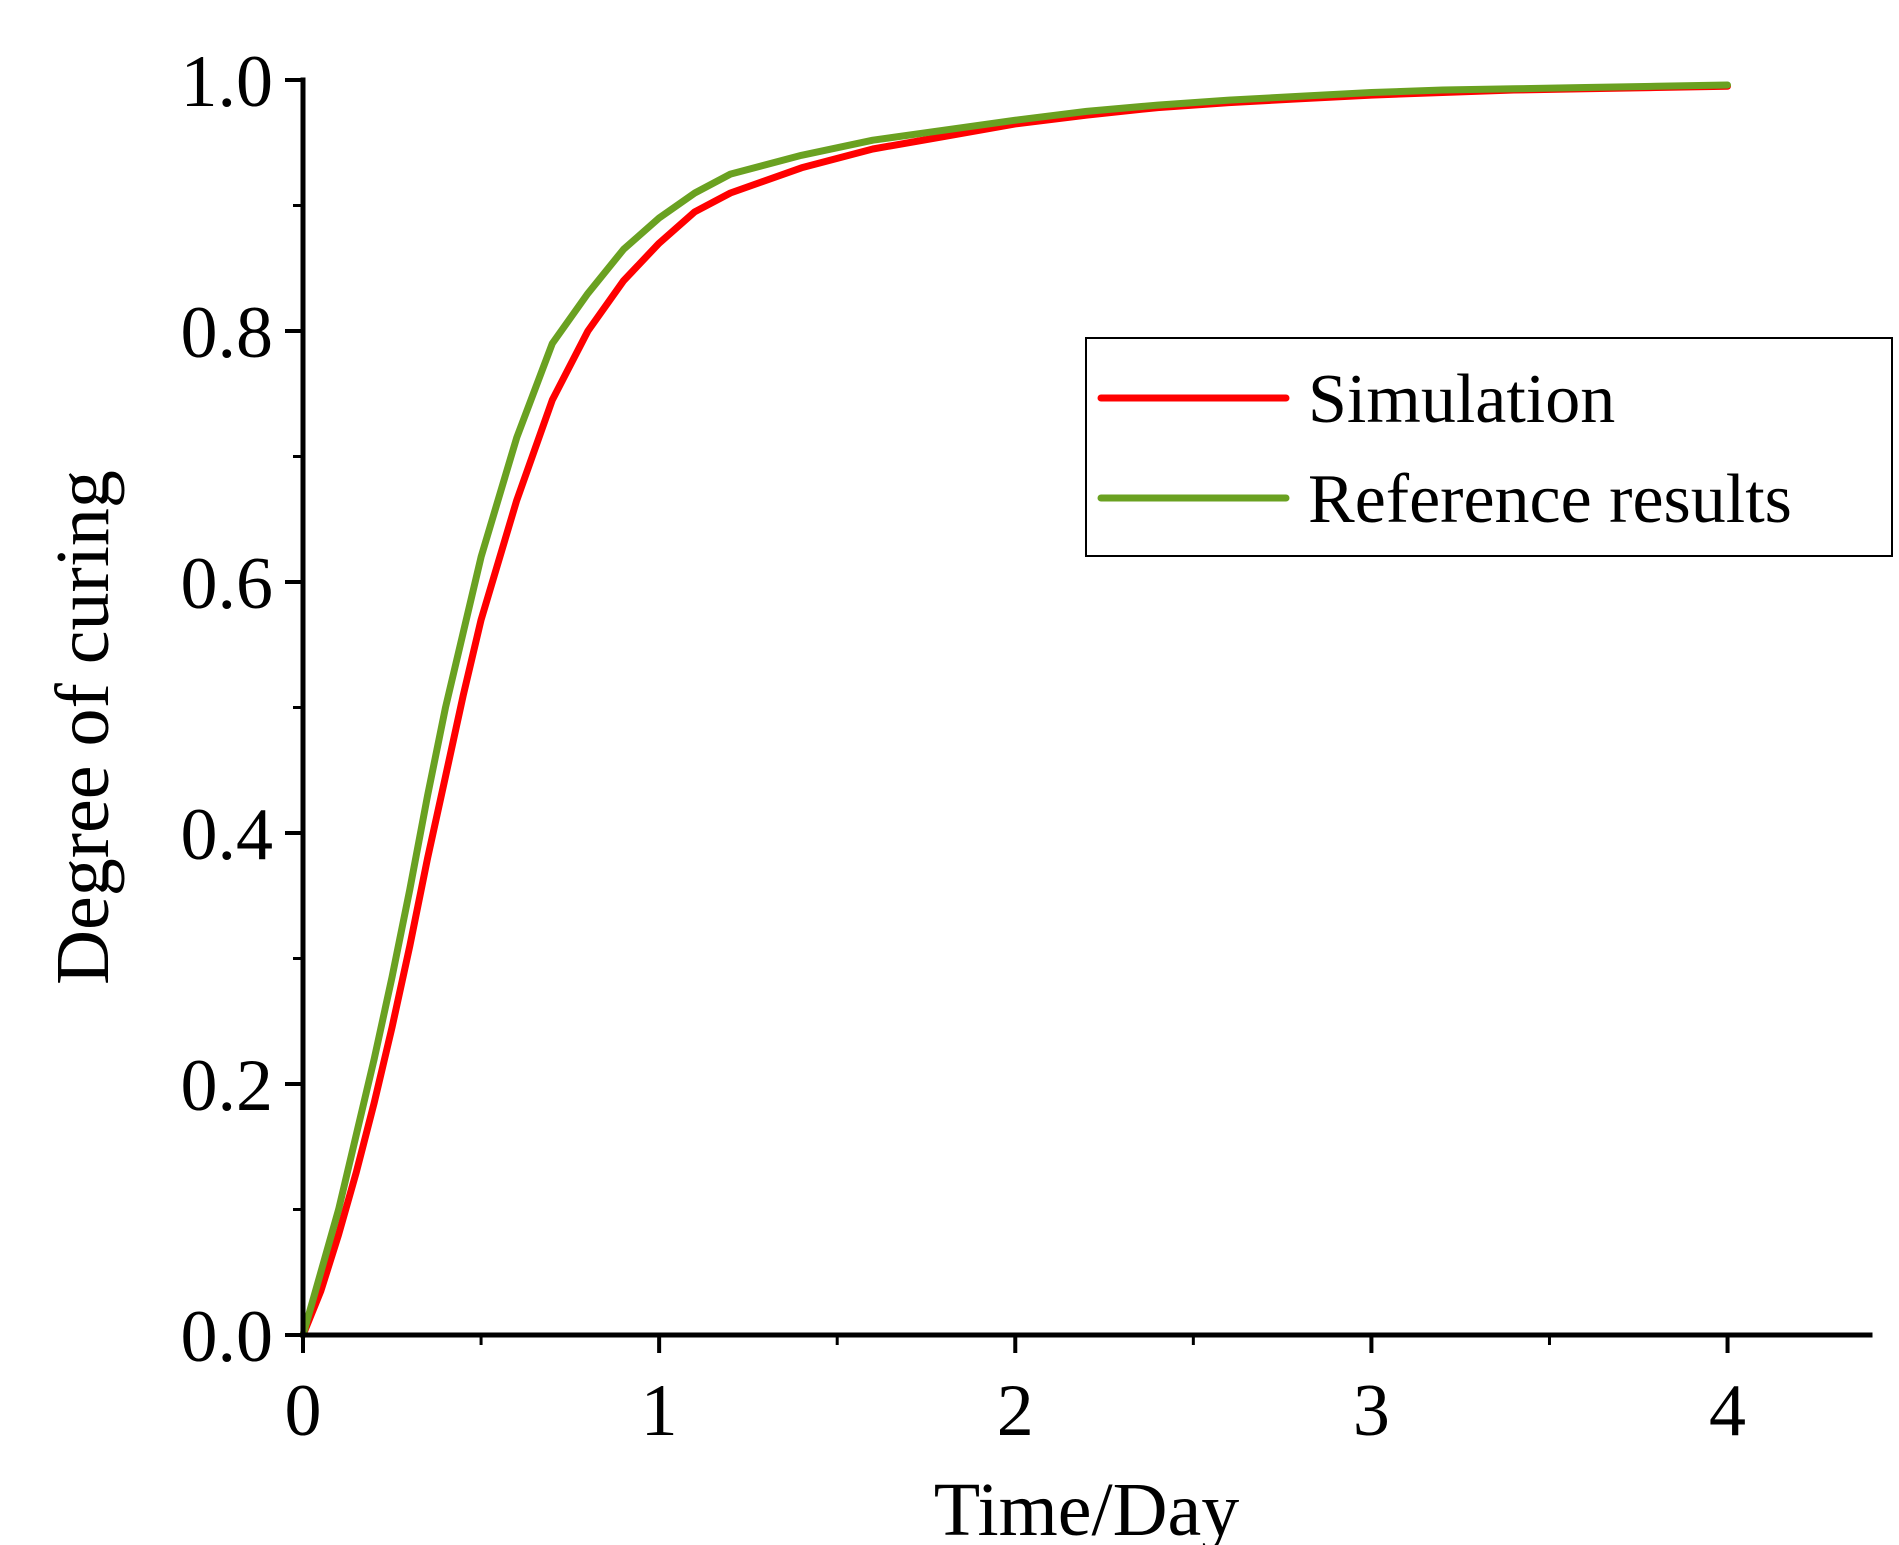  I want to click on legend: Simulation Reference results, so click(1489, 447).